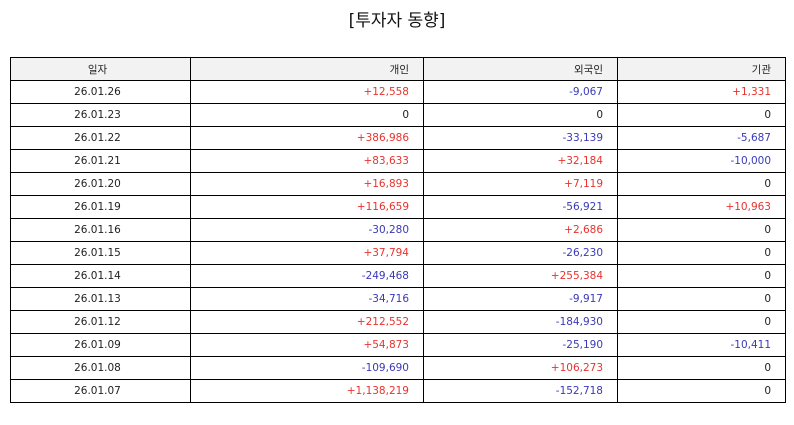 The image size is (794, 425). Describe the element at coordinates (520, 184) in the screenshot. I see `cell-foreign: +7,119` at that location.